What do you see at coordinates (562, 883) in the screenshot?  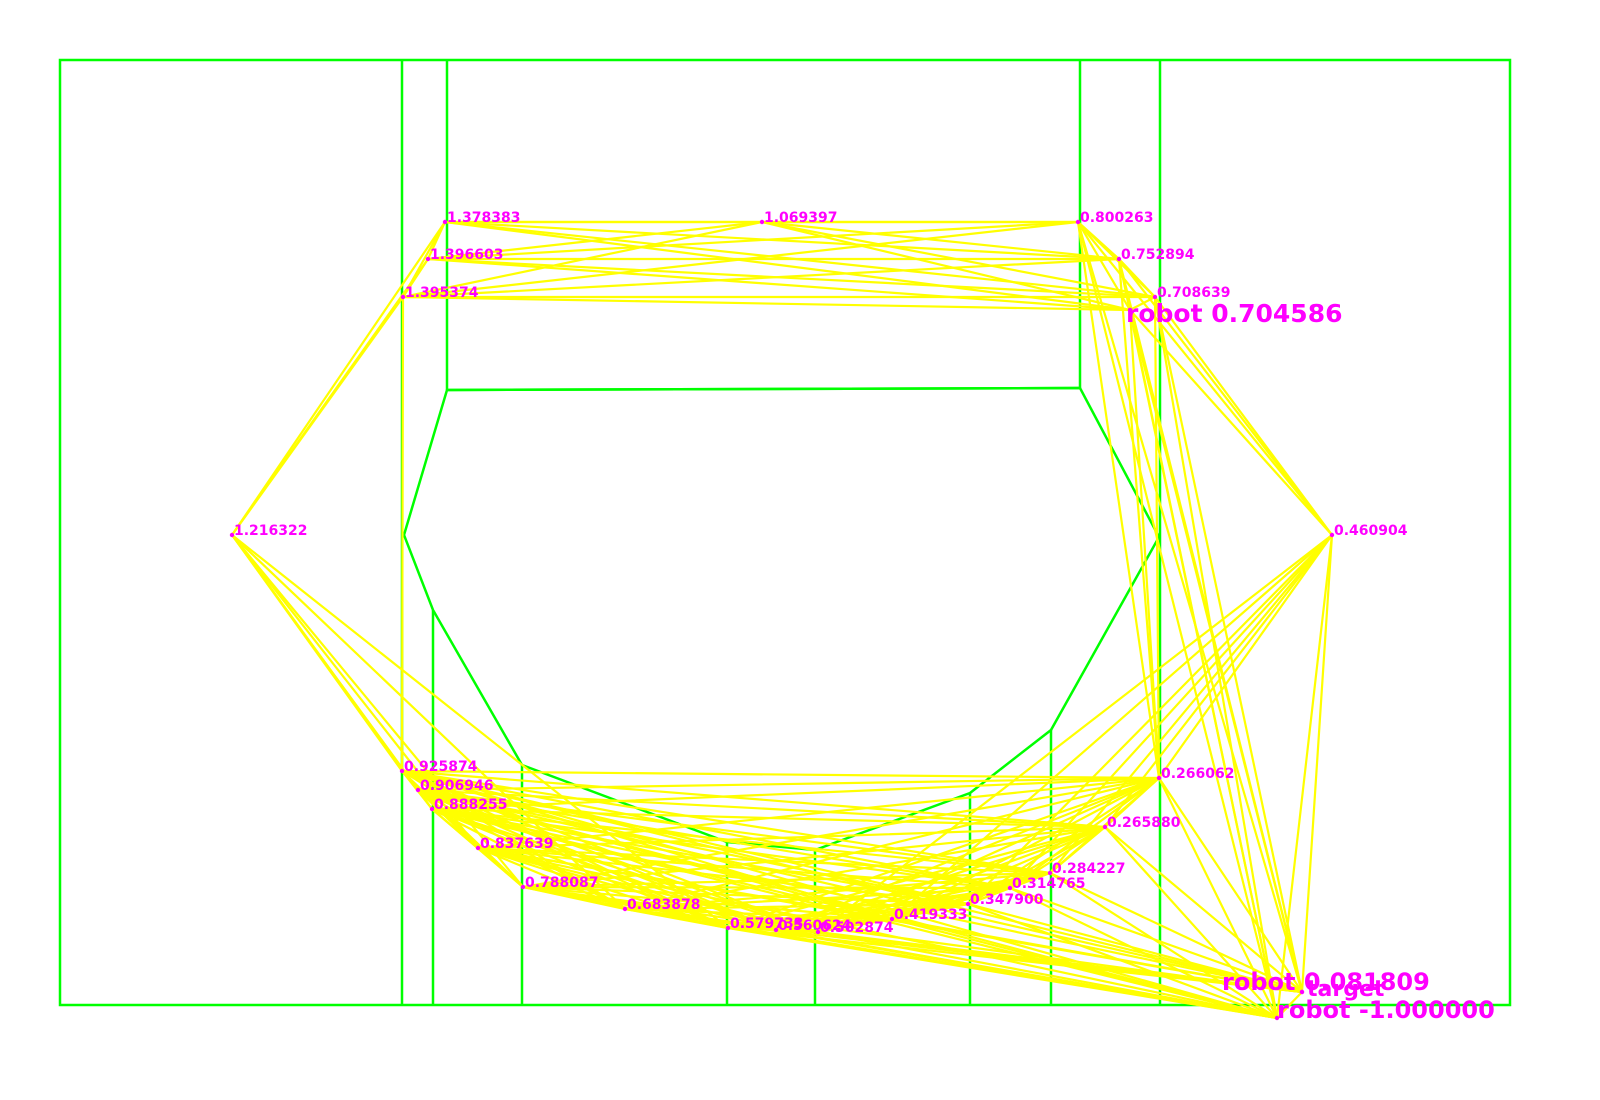 I see `node-label: 0.788087` at bounding box center [562, 883].